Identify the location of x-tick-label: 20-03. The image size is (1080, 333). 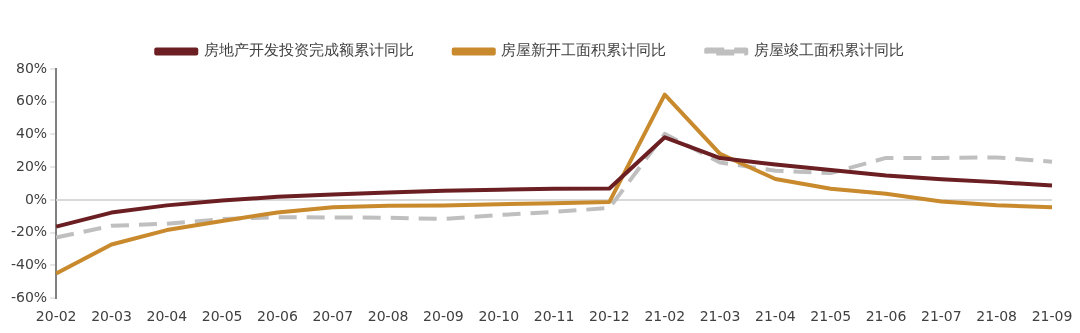
(111, 316).